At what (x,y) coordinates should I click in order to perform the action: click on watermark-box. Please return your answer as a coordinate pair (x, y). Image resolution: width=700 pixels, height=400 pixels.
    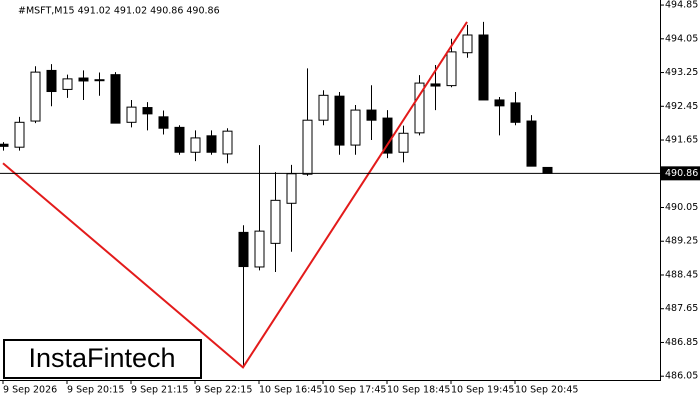
    Looking at the image, I should click on (102, 359).